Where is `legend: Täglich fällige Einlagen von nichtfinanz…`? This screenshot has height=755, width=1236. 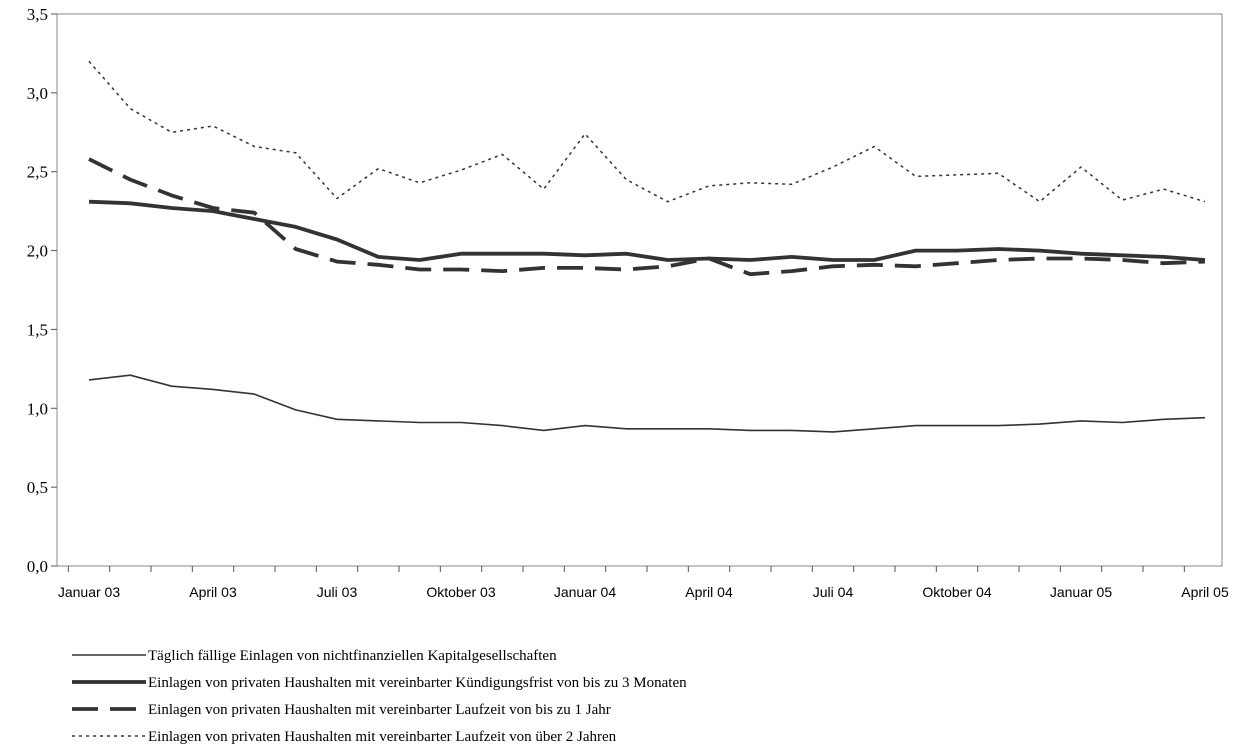
legend: Täglich fällige Einlagen von nichtfinanz… is located at coordinates (379, 696).